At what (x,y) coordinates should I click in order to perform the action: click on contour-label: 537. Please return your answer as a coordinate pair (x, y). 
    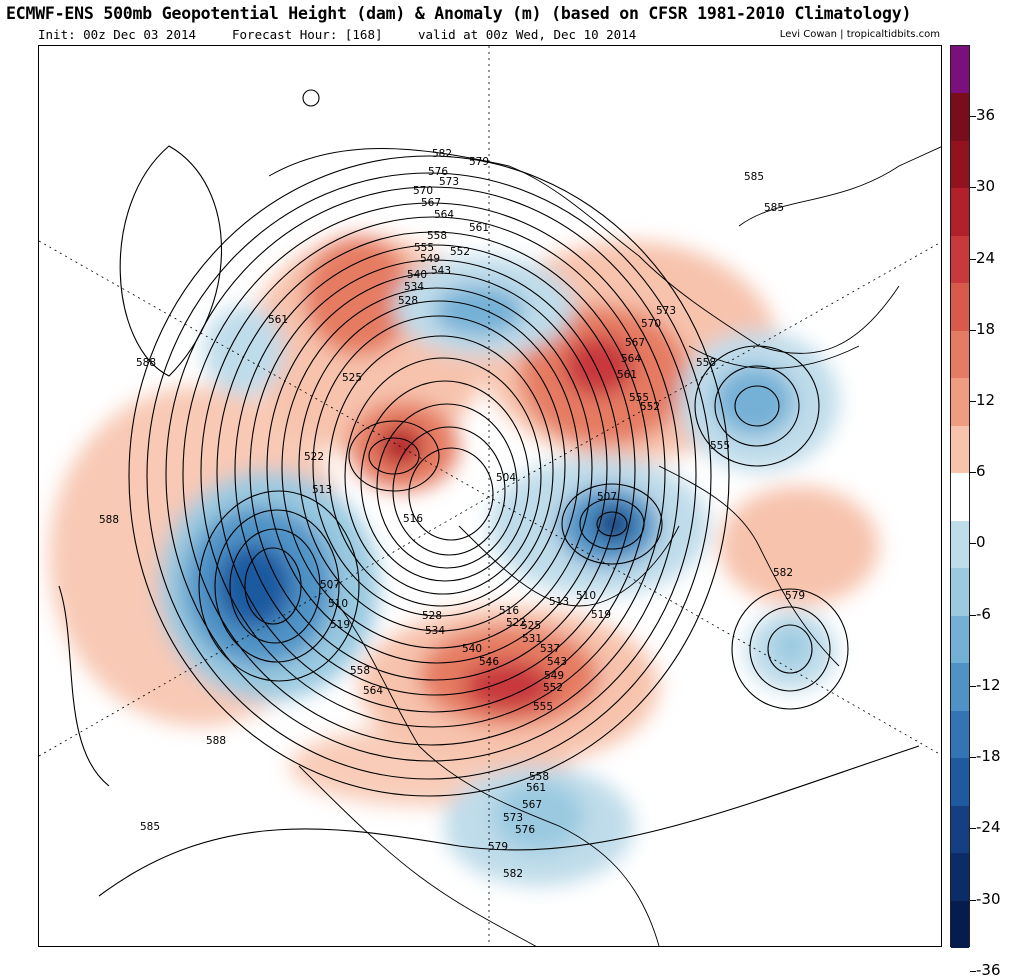
    Looking at the image, I should click on (550, 649).